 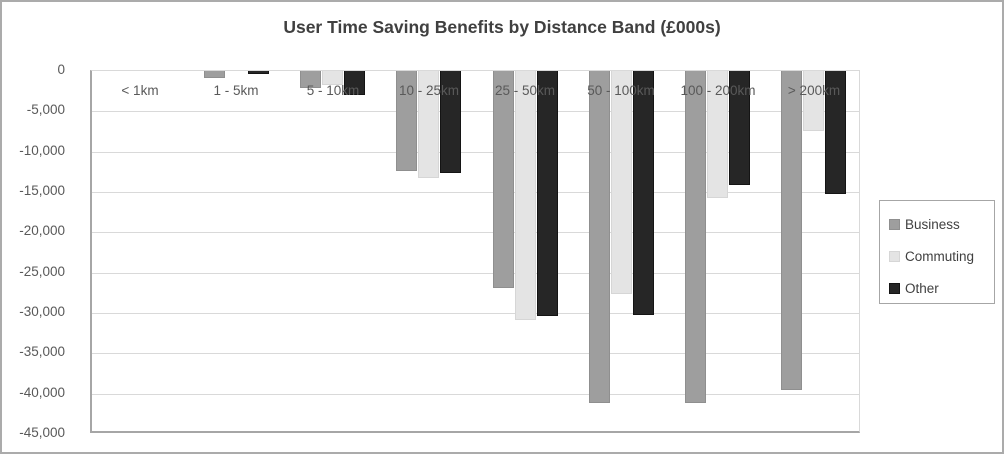 I want to click on legend-label: Commuting, so click(x=940, y=256).